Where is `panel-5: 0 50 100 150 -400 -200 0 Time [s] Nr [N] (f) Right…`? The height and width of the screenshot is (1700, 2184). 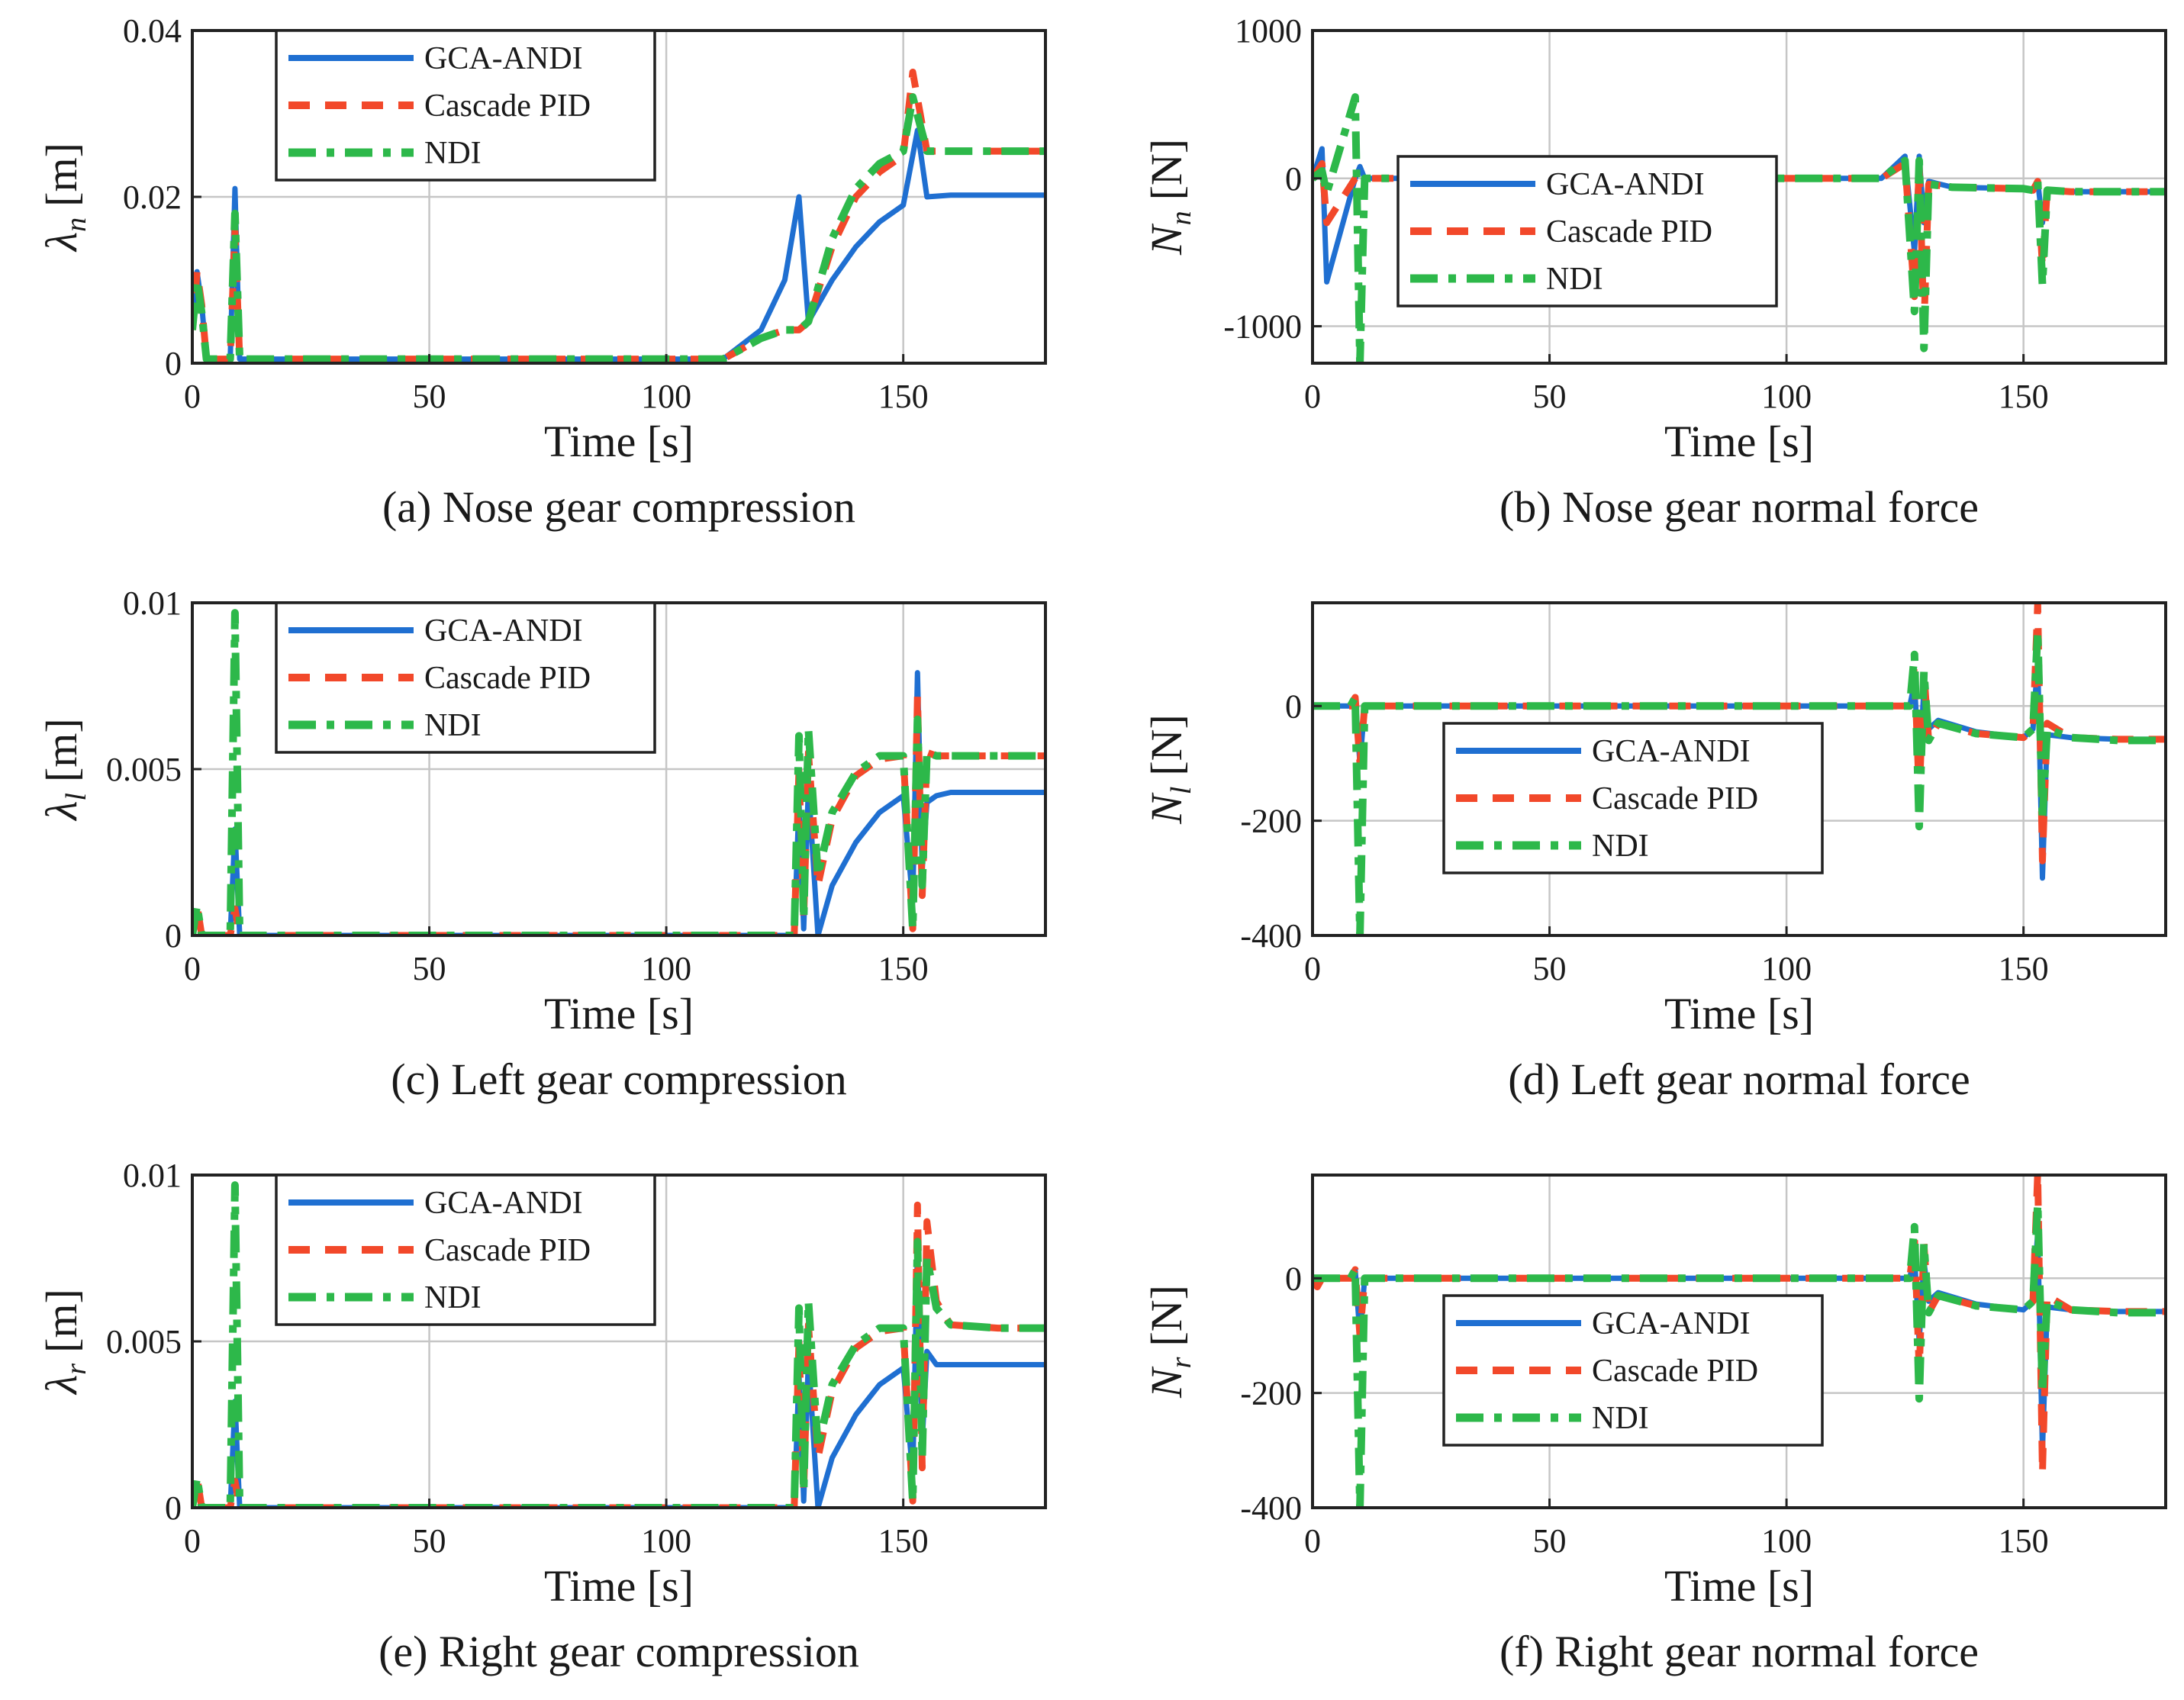
panel-5: 0 50 100 150 -400 -200 0 Time [s] Nr [N] (f) Right… is located at coordinates (1654, 1425).